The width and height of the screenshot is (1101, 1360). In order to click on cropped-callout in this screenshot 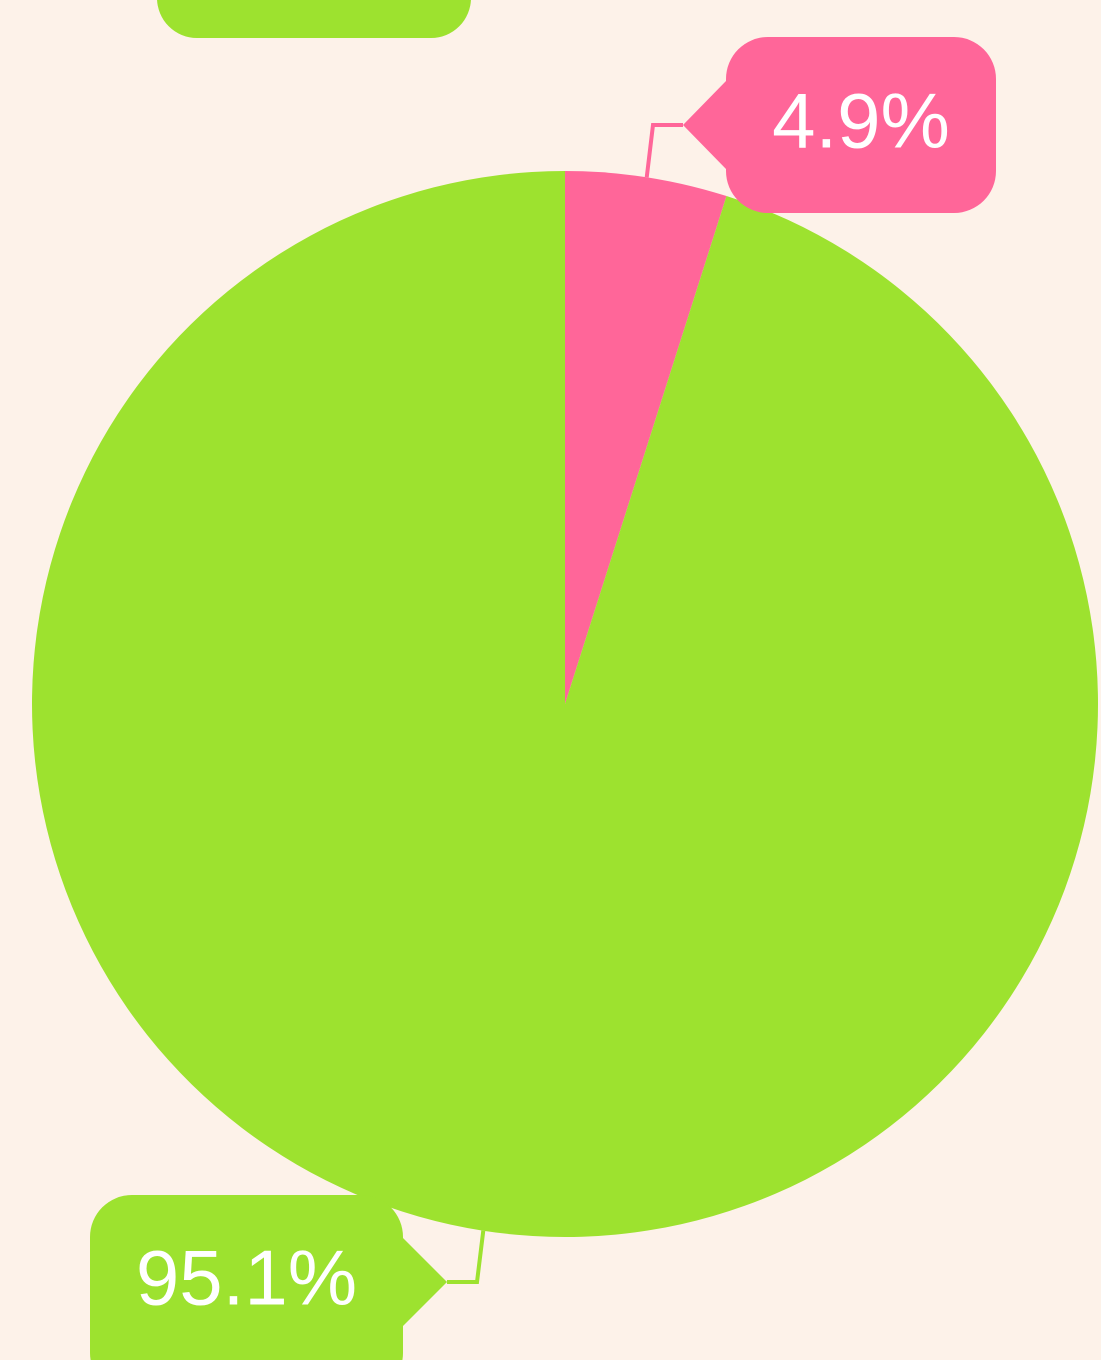, I will do `click(314, 19)`.